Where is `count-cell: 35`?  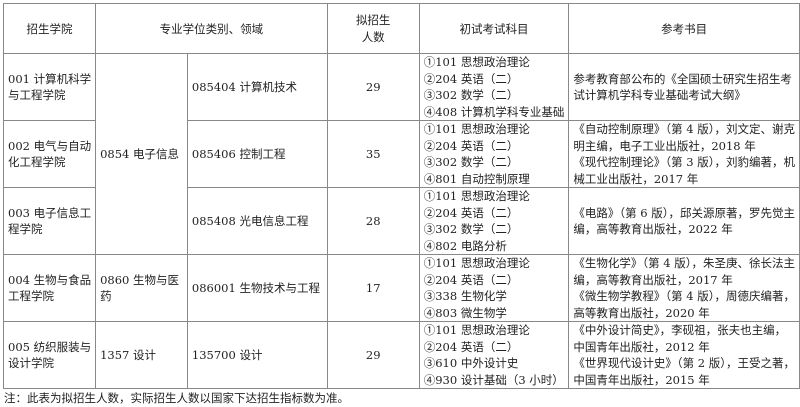
count-cell: 35 is located at coordinates (373, 154).